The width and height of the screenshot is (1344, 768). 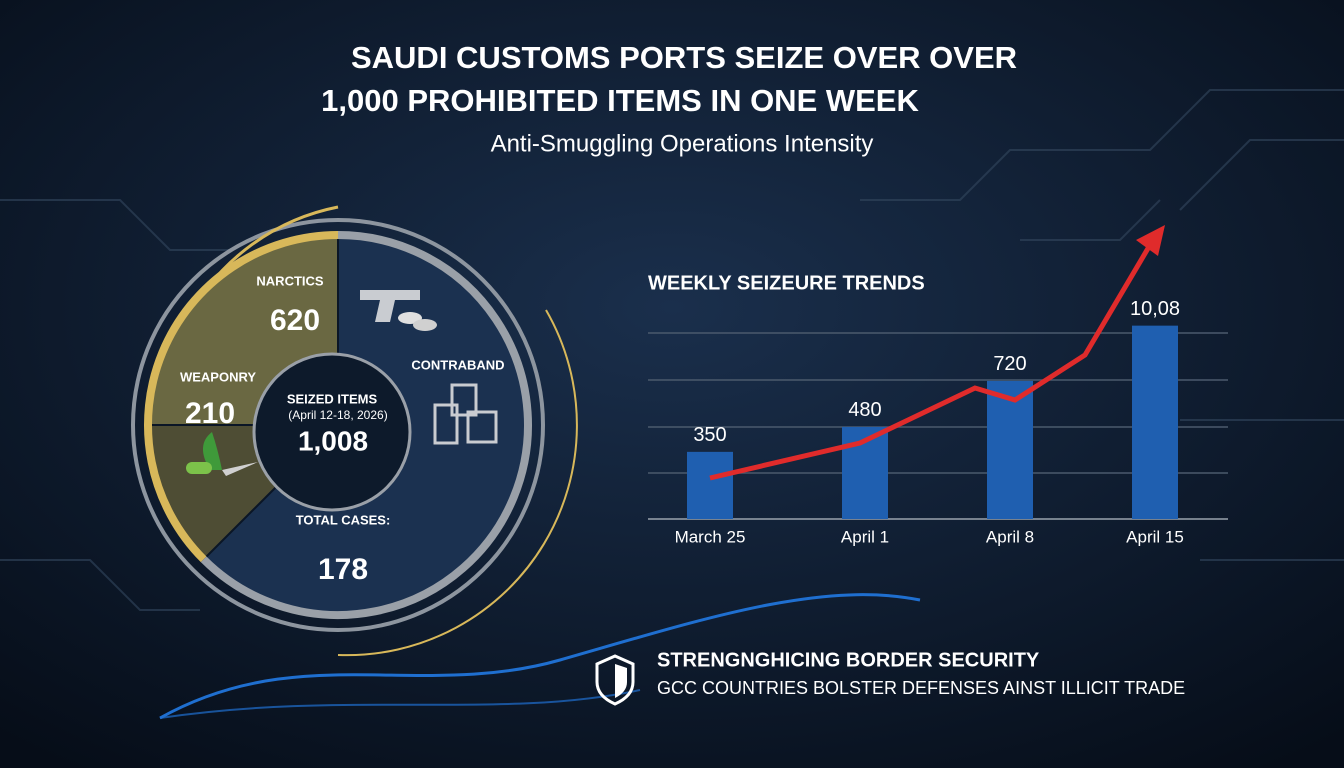 I want to click on segment-label: WEAPONRY, so click(x=218, y=376).